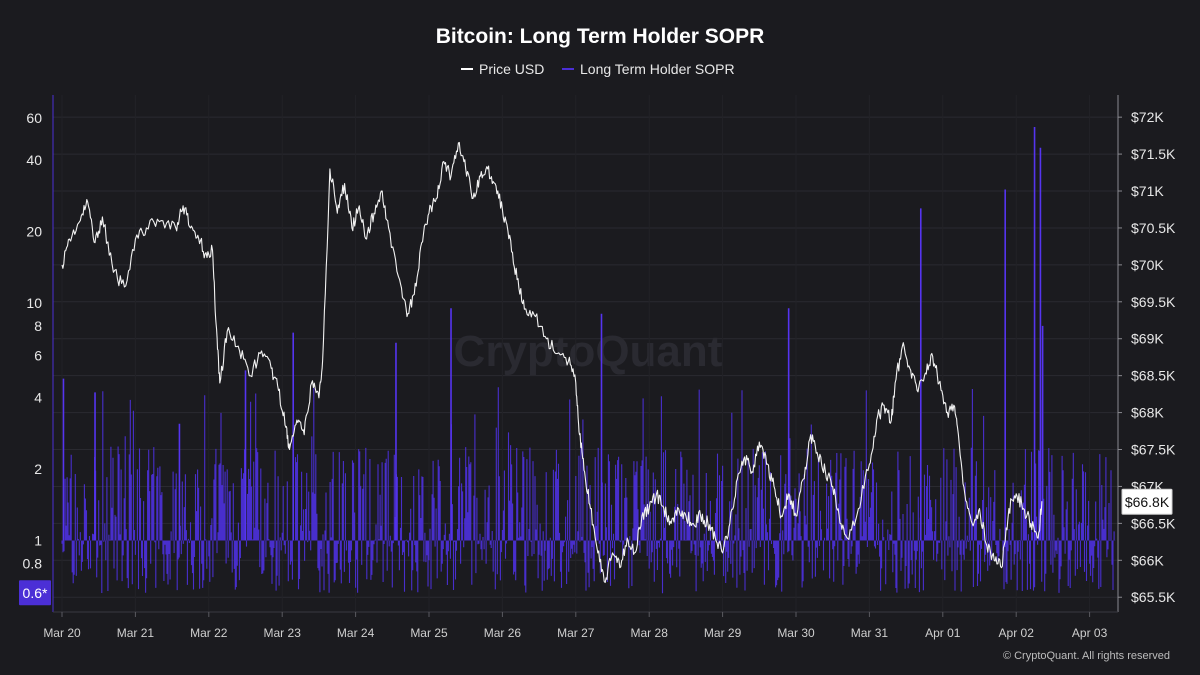 Image resolution: width=1200 pixels, height=675 pixels. Describe the element at coordinates (1153, 450) in the screenshot. I see `right-tick-label: $67.5K` at that location.